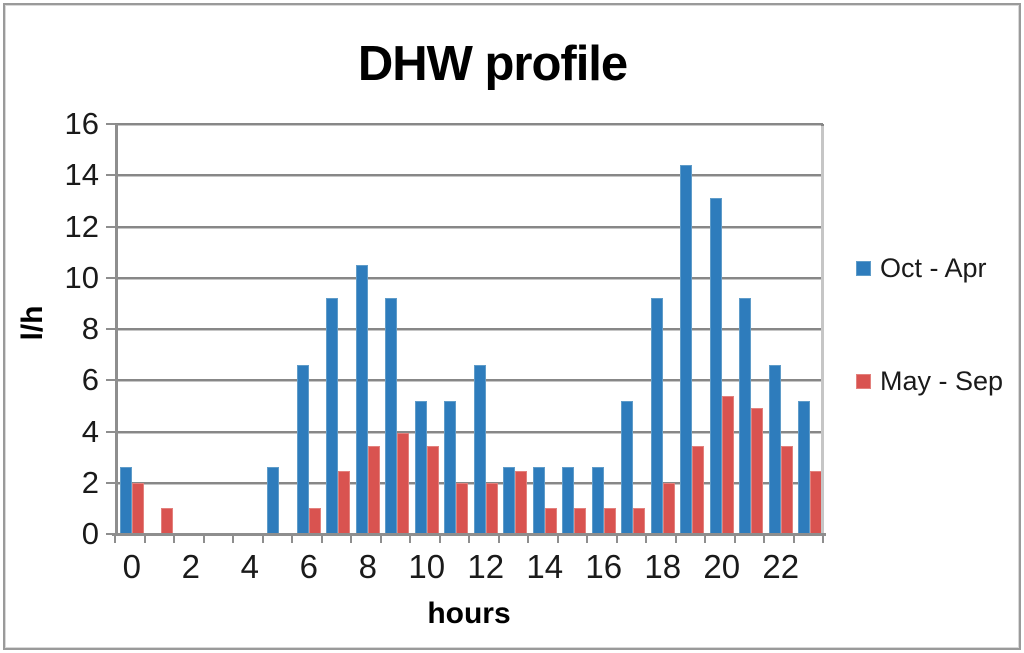  I want to click on bar-oct-apr-h18, so click(656, 416).